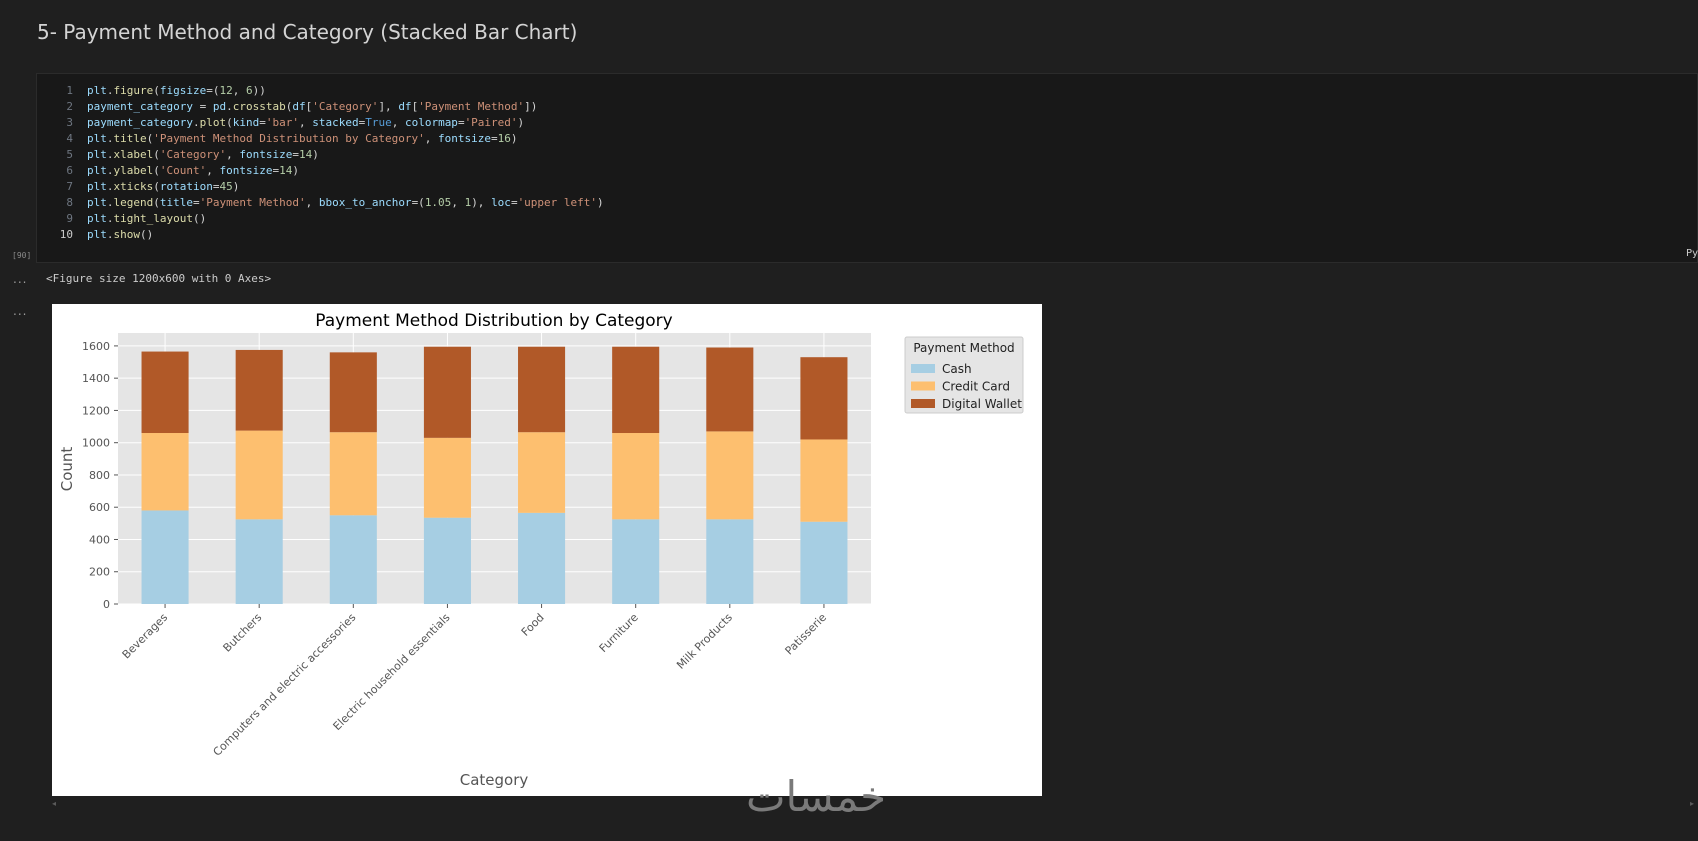  What do you see at coordinates (96, 443) in the screenshot?
I see `y-tick-label: 1000` at bounding box center [96, 443].